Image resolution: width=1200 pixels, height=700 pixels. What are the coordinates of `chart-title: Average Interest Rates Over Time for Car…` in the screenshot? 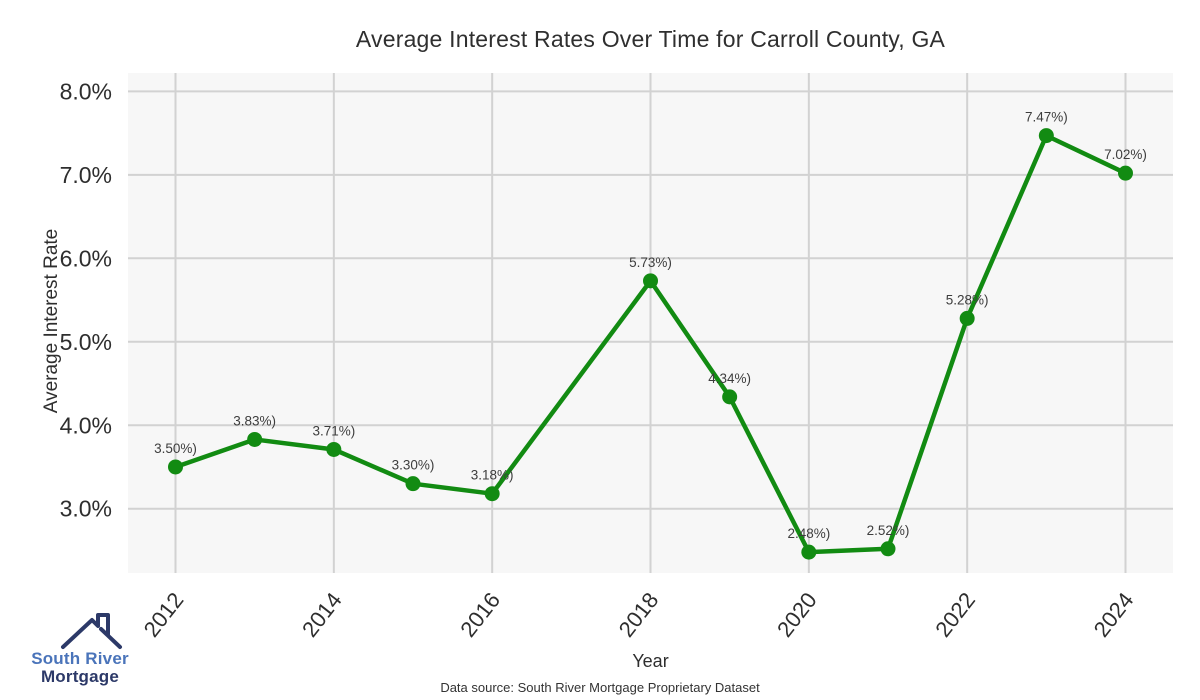 It's located at (650, 39).